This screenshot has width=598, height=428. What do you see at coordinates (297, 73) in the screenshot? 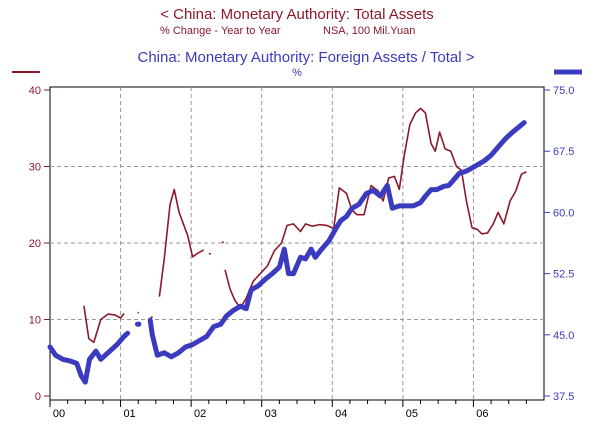
I see `chart-subtitle-right: %` at bounding box center [297, 73].